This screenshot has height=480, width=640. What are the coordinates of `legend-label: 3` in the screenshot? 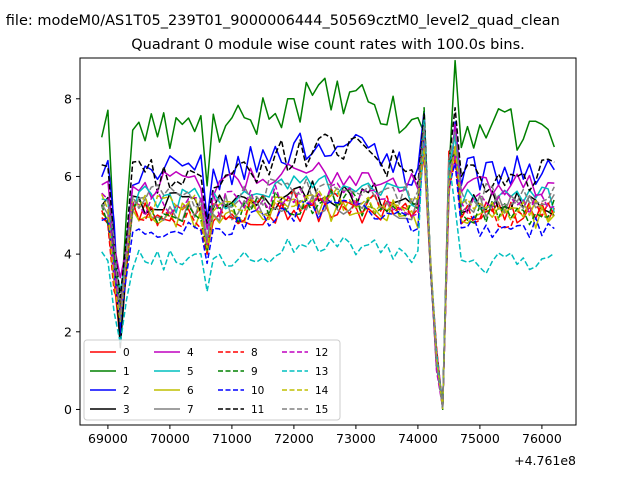 It's located at (126, 410).